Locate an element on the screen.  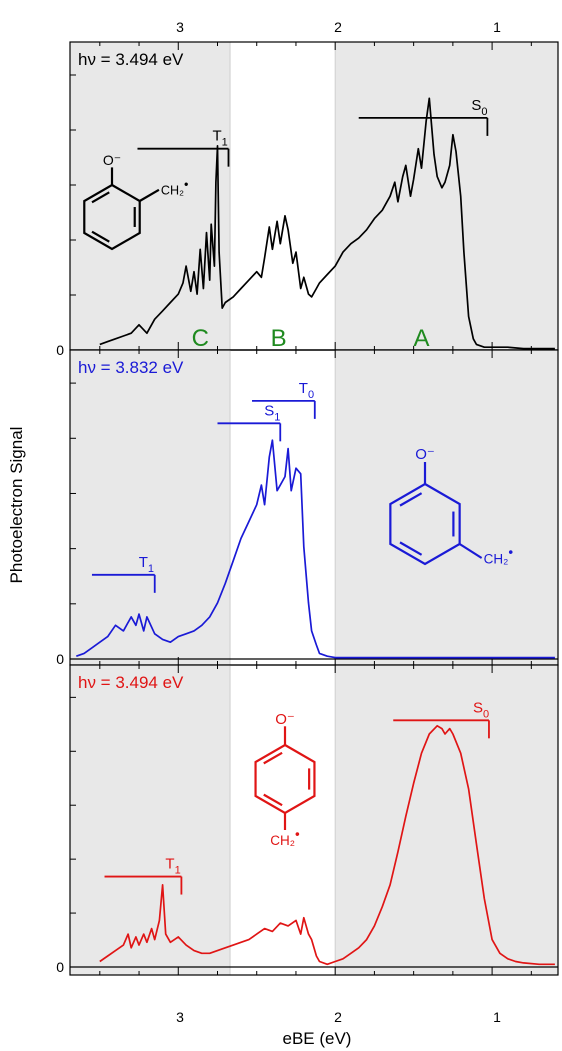
bottom-tick-label-2: 2 is located at coordinates (338, 1017).